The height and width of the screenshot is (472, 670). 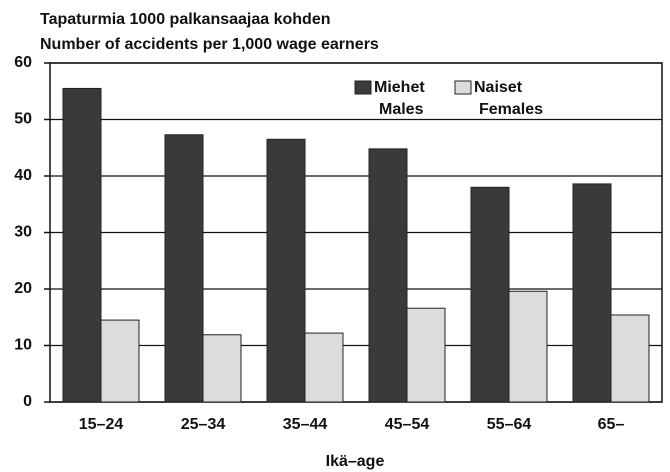 I want to click on x-tick-label: 55–64, so click(x=509, y=424).